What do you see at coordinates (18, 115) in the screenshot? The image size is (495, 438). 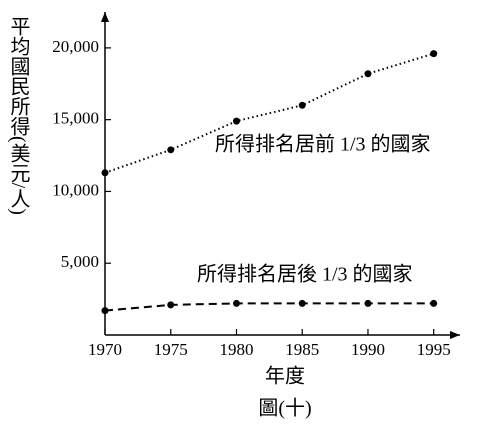 I see `y-axis-label: 平均國民所得(美元/人)` at bounding box center [18, 115].